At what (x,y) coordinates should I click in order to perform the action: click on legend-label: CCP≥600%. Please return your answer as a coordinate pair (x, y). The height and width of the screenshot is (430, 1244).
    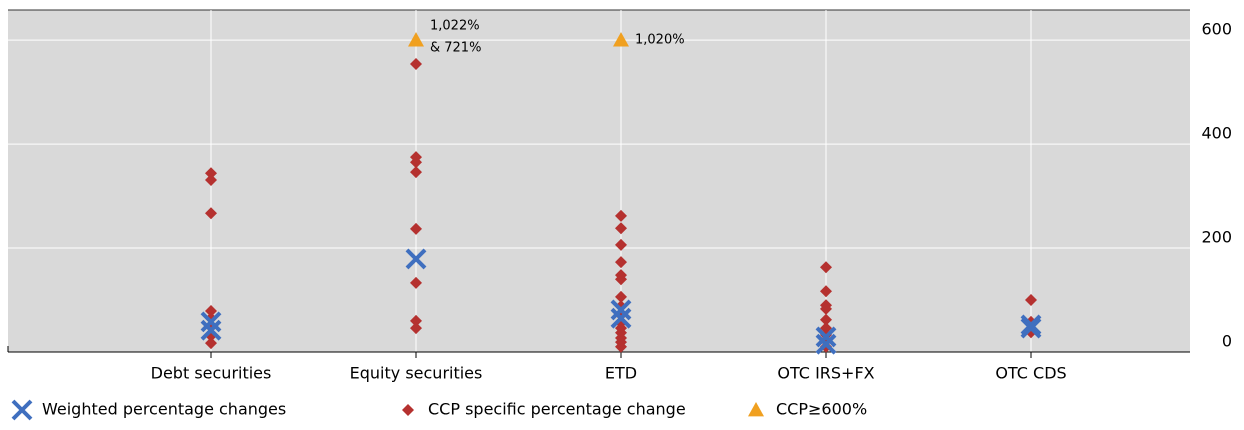
    Looking at the image, I should click on (821, 409).